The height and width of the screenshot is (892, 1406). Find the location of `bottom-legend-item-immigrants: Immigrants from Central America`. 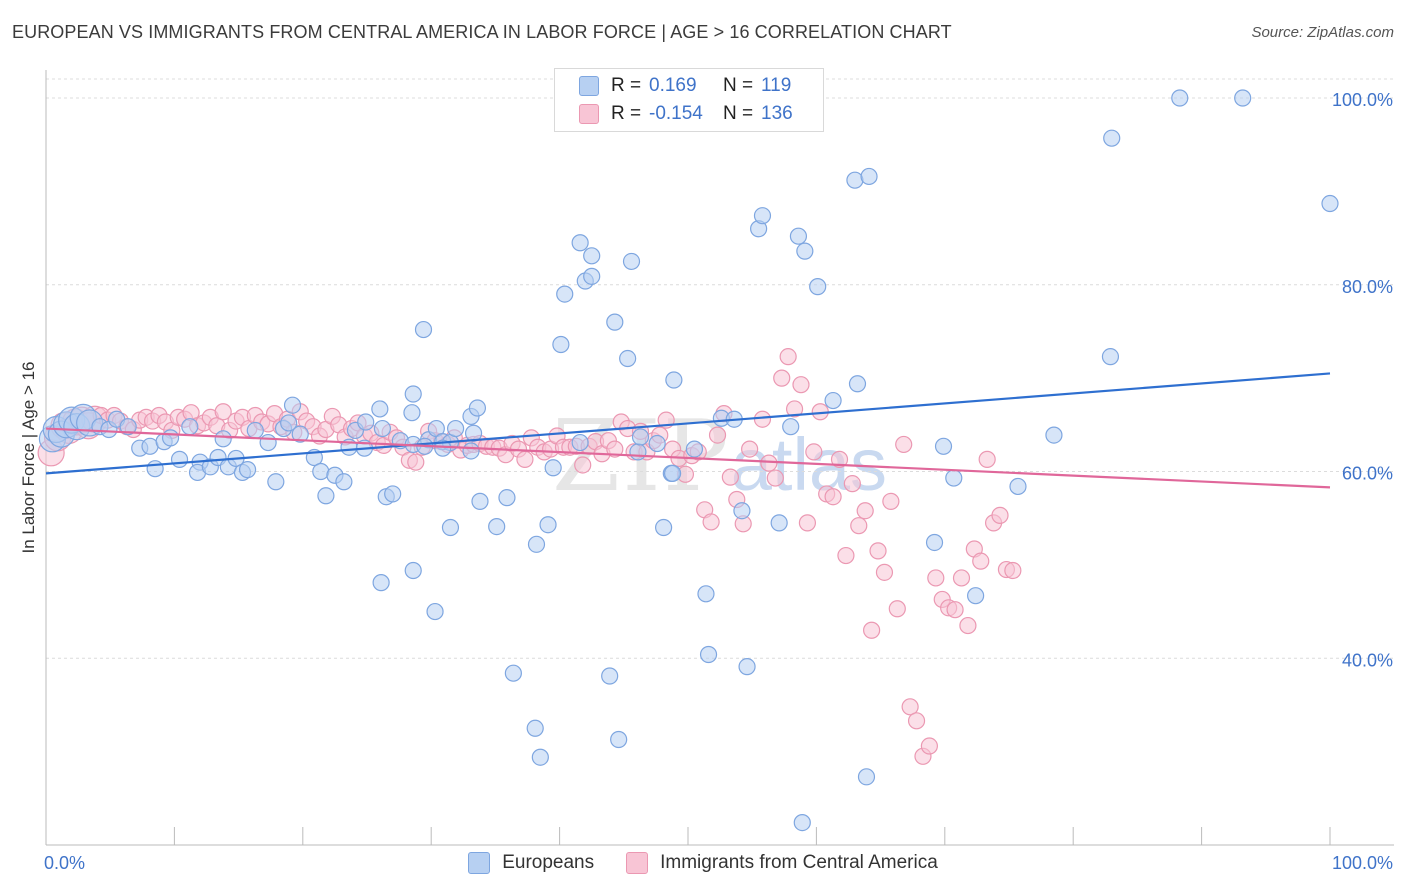

bottom-legend-item-immigrants: Immigrants from Central America is located at coordinates (782, 863).